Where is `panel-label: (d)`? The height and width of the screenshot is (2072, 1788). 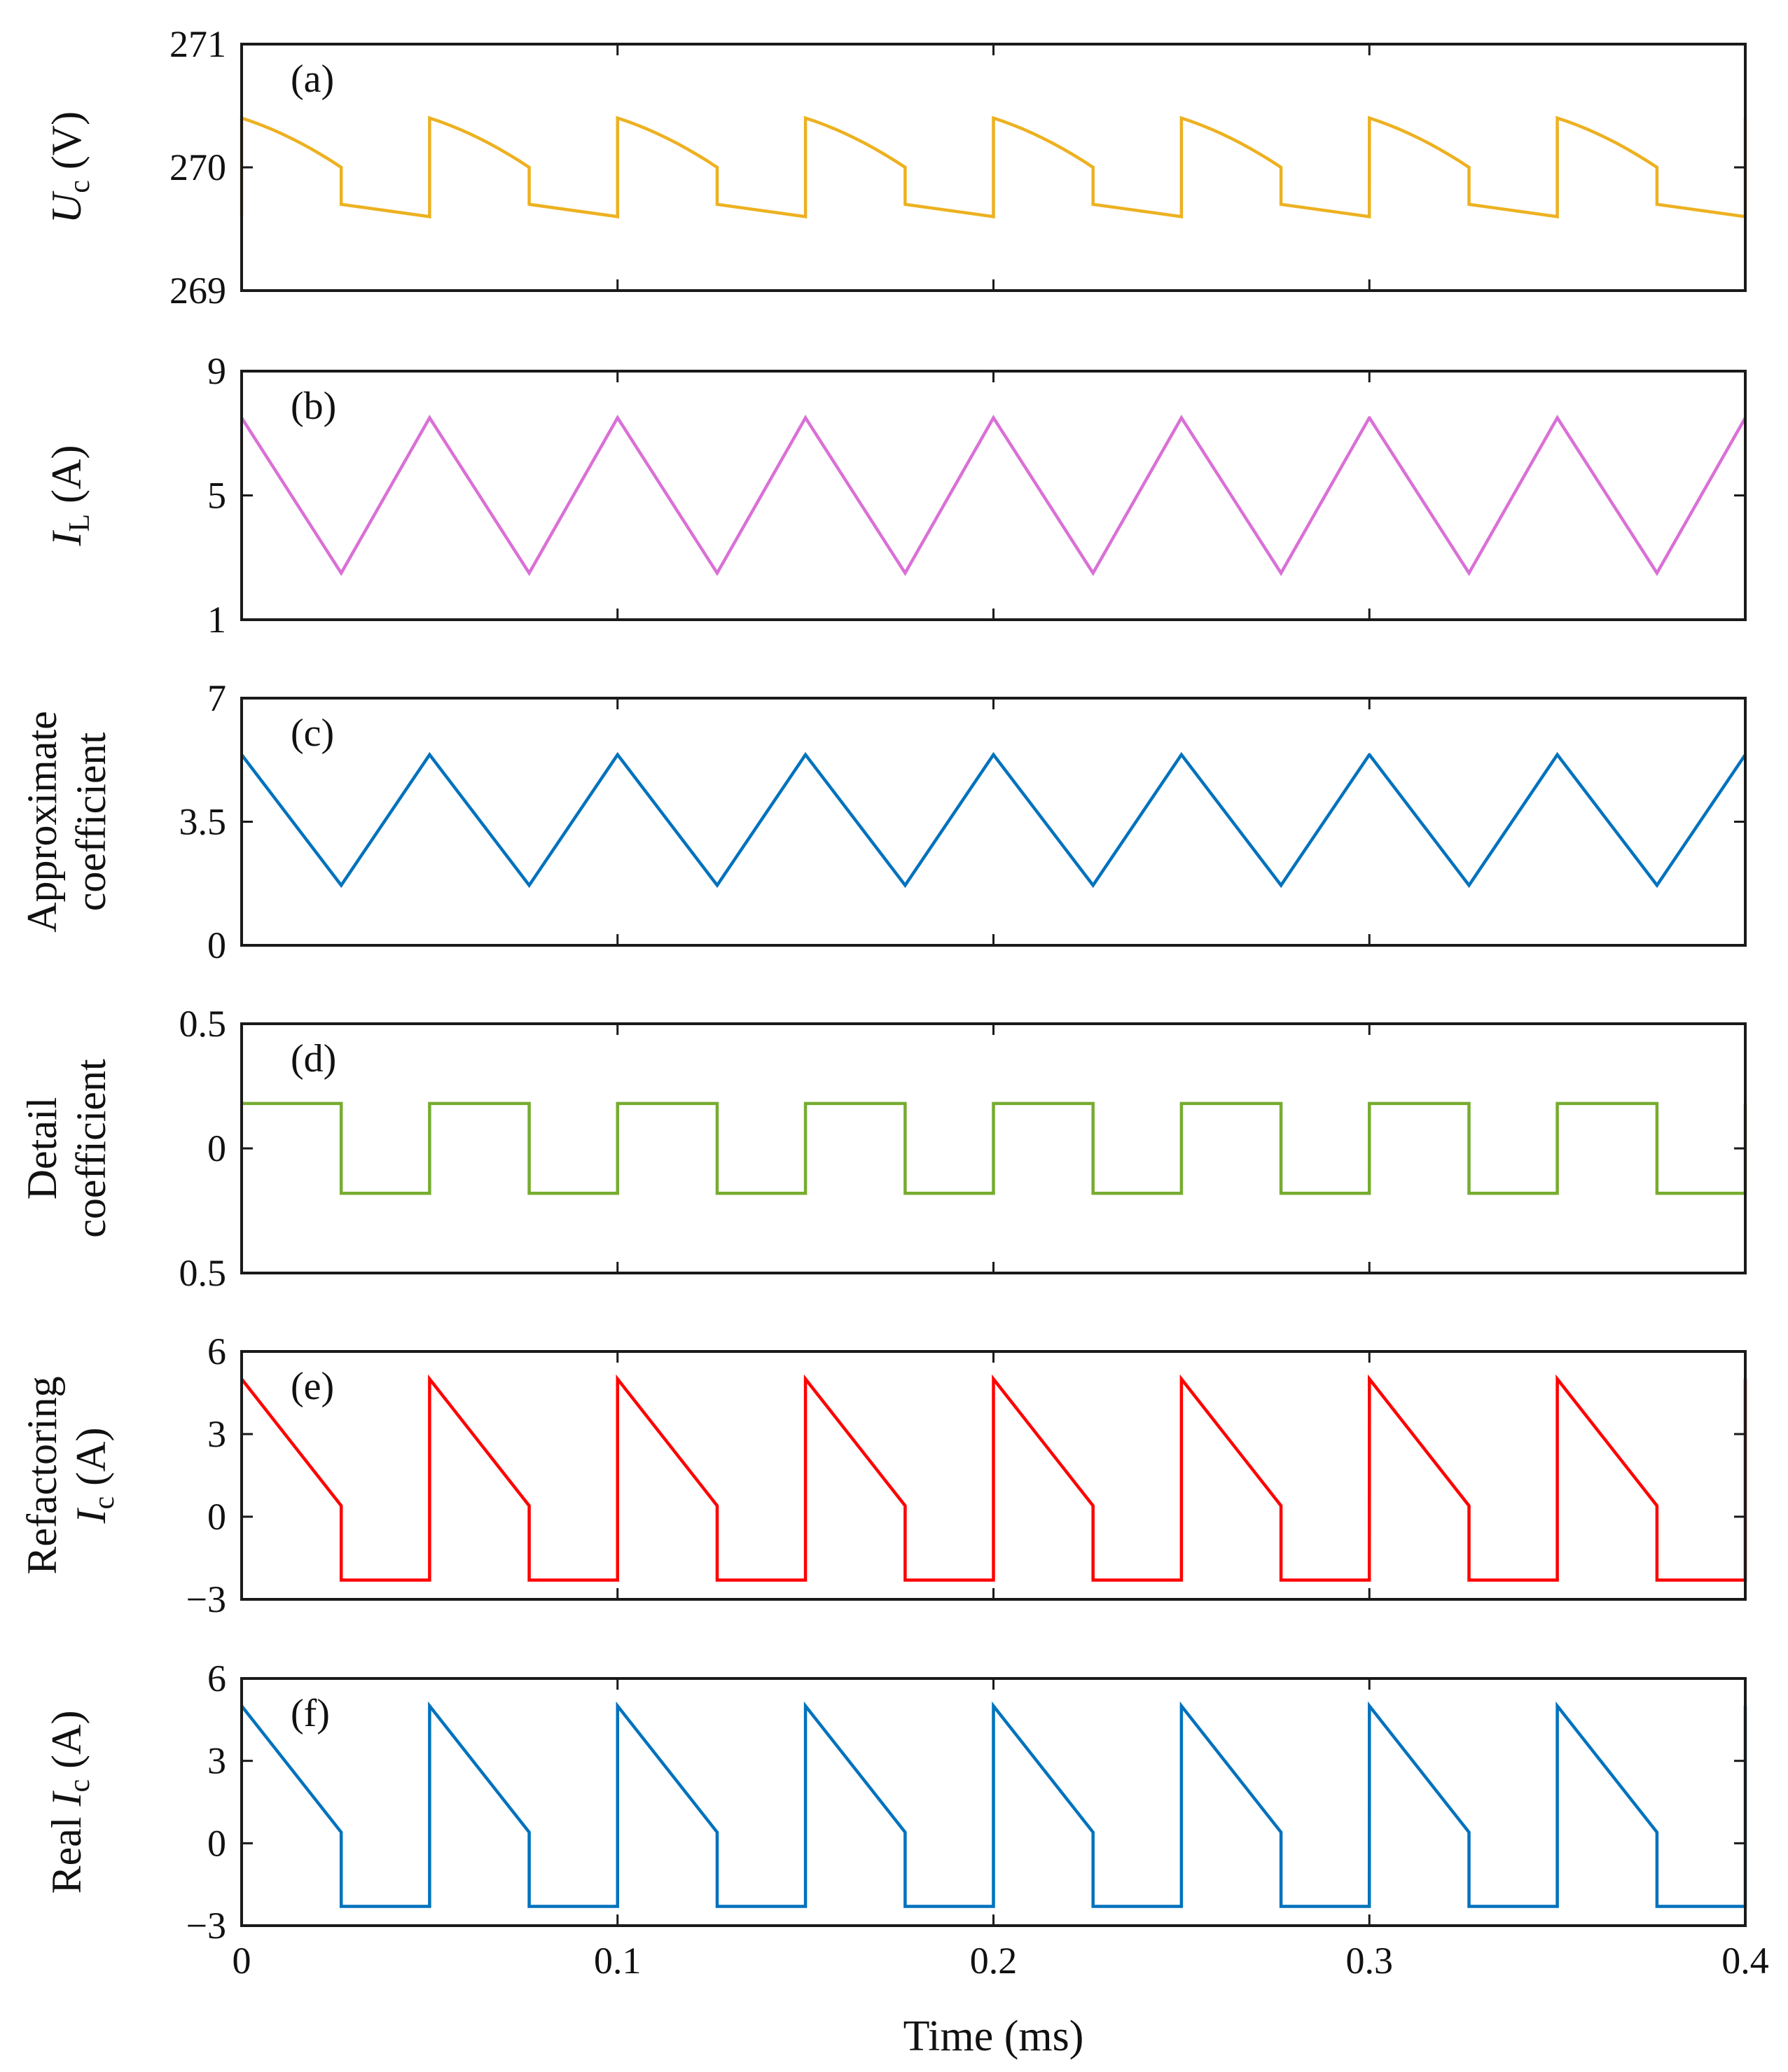
panel-label: (d) is located at coordinates (313, 1058).